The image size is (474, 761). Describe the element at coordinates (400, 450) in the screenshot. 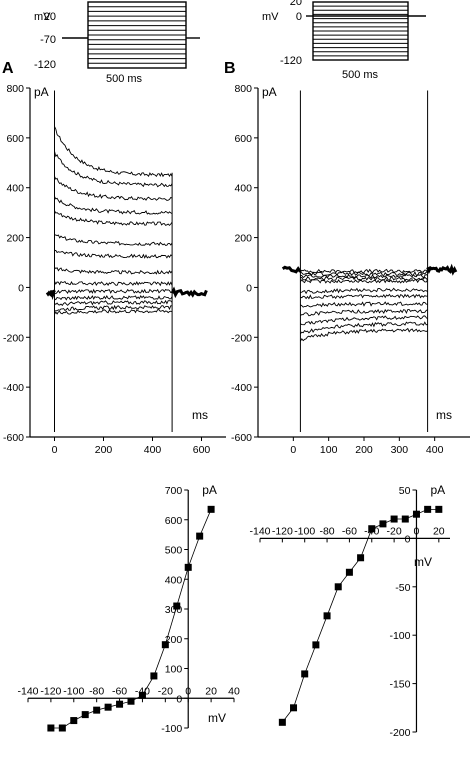

I see `x-tick-label: 300` at that location.